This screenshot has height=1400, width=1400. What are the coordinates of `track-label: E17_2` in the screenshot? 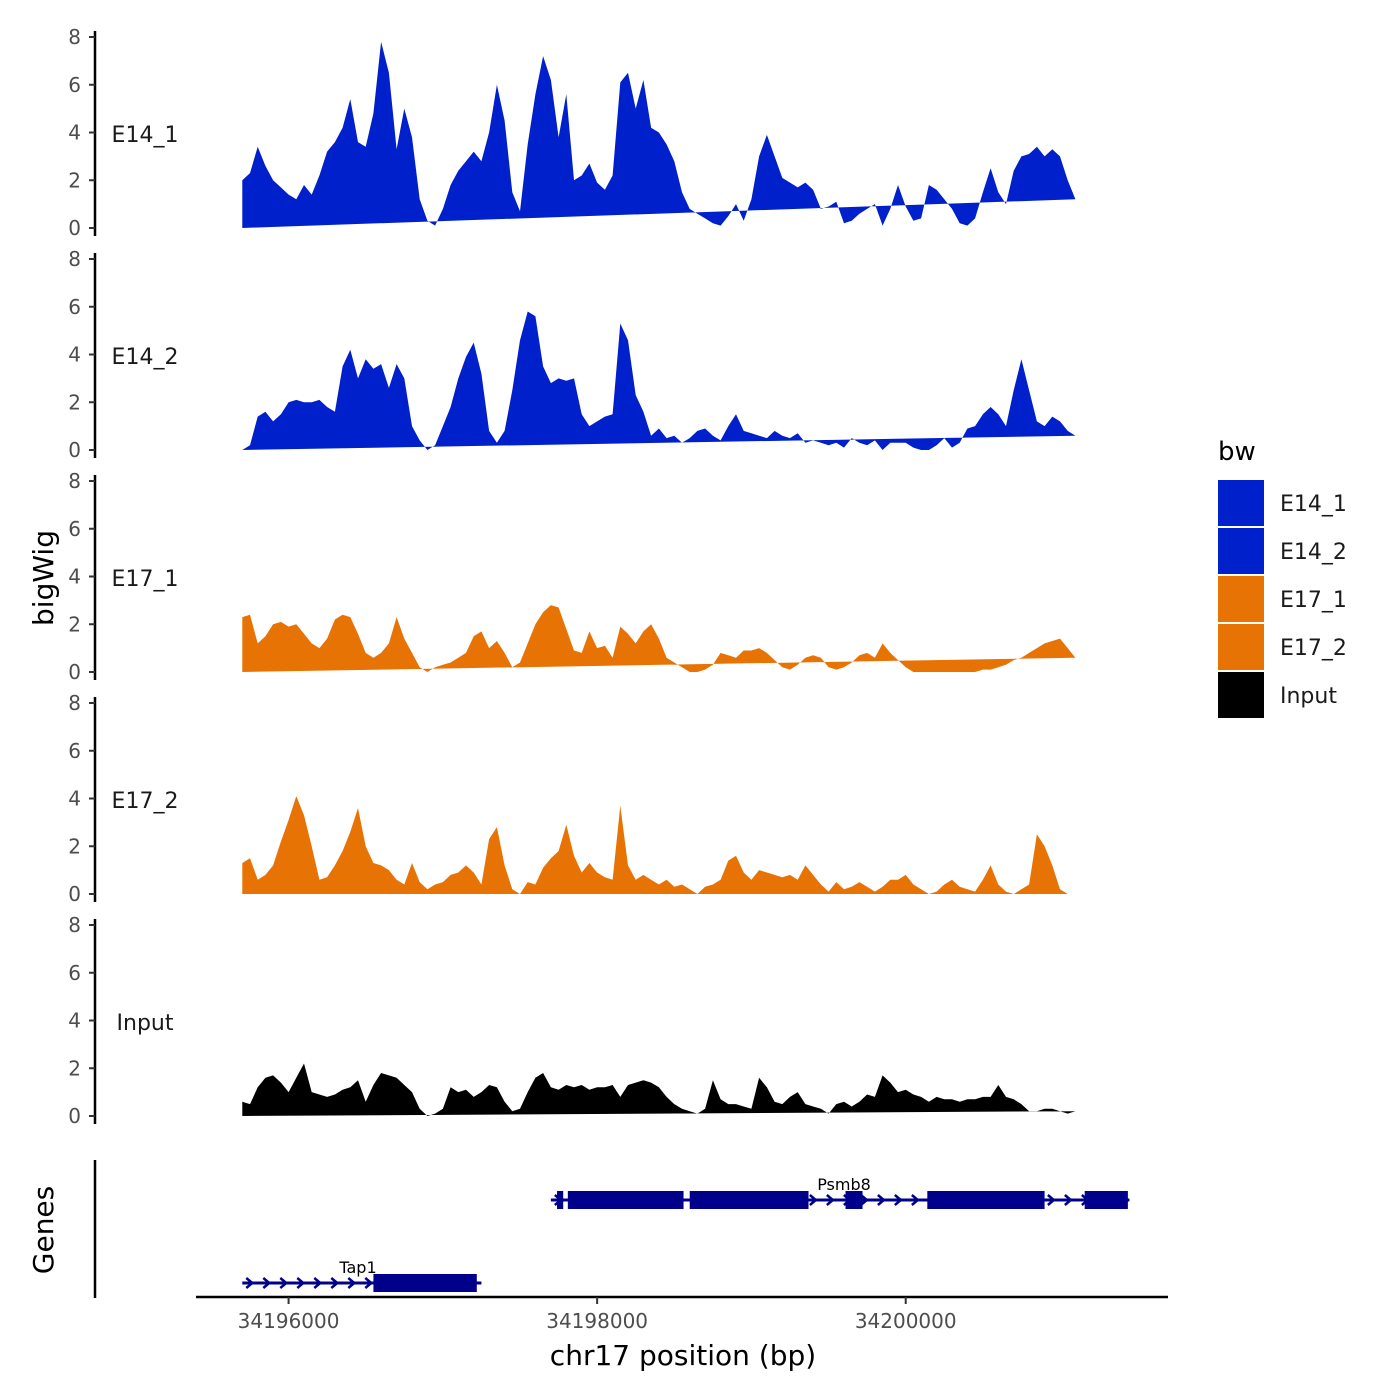 It's located at (145, 801).